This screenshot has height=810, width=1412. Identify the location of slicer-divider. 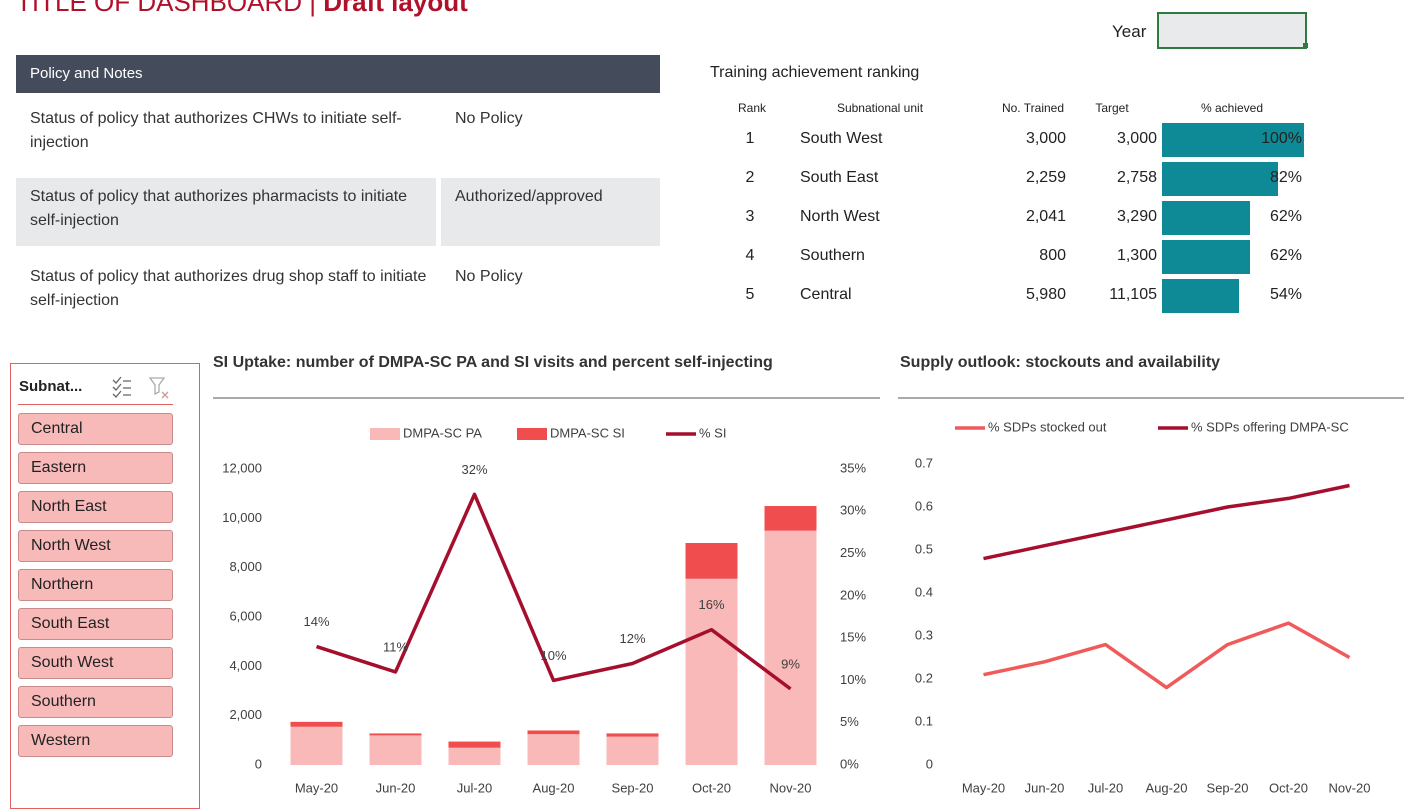
(95, 404).